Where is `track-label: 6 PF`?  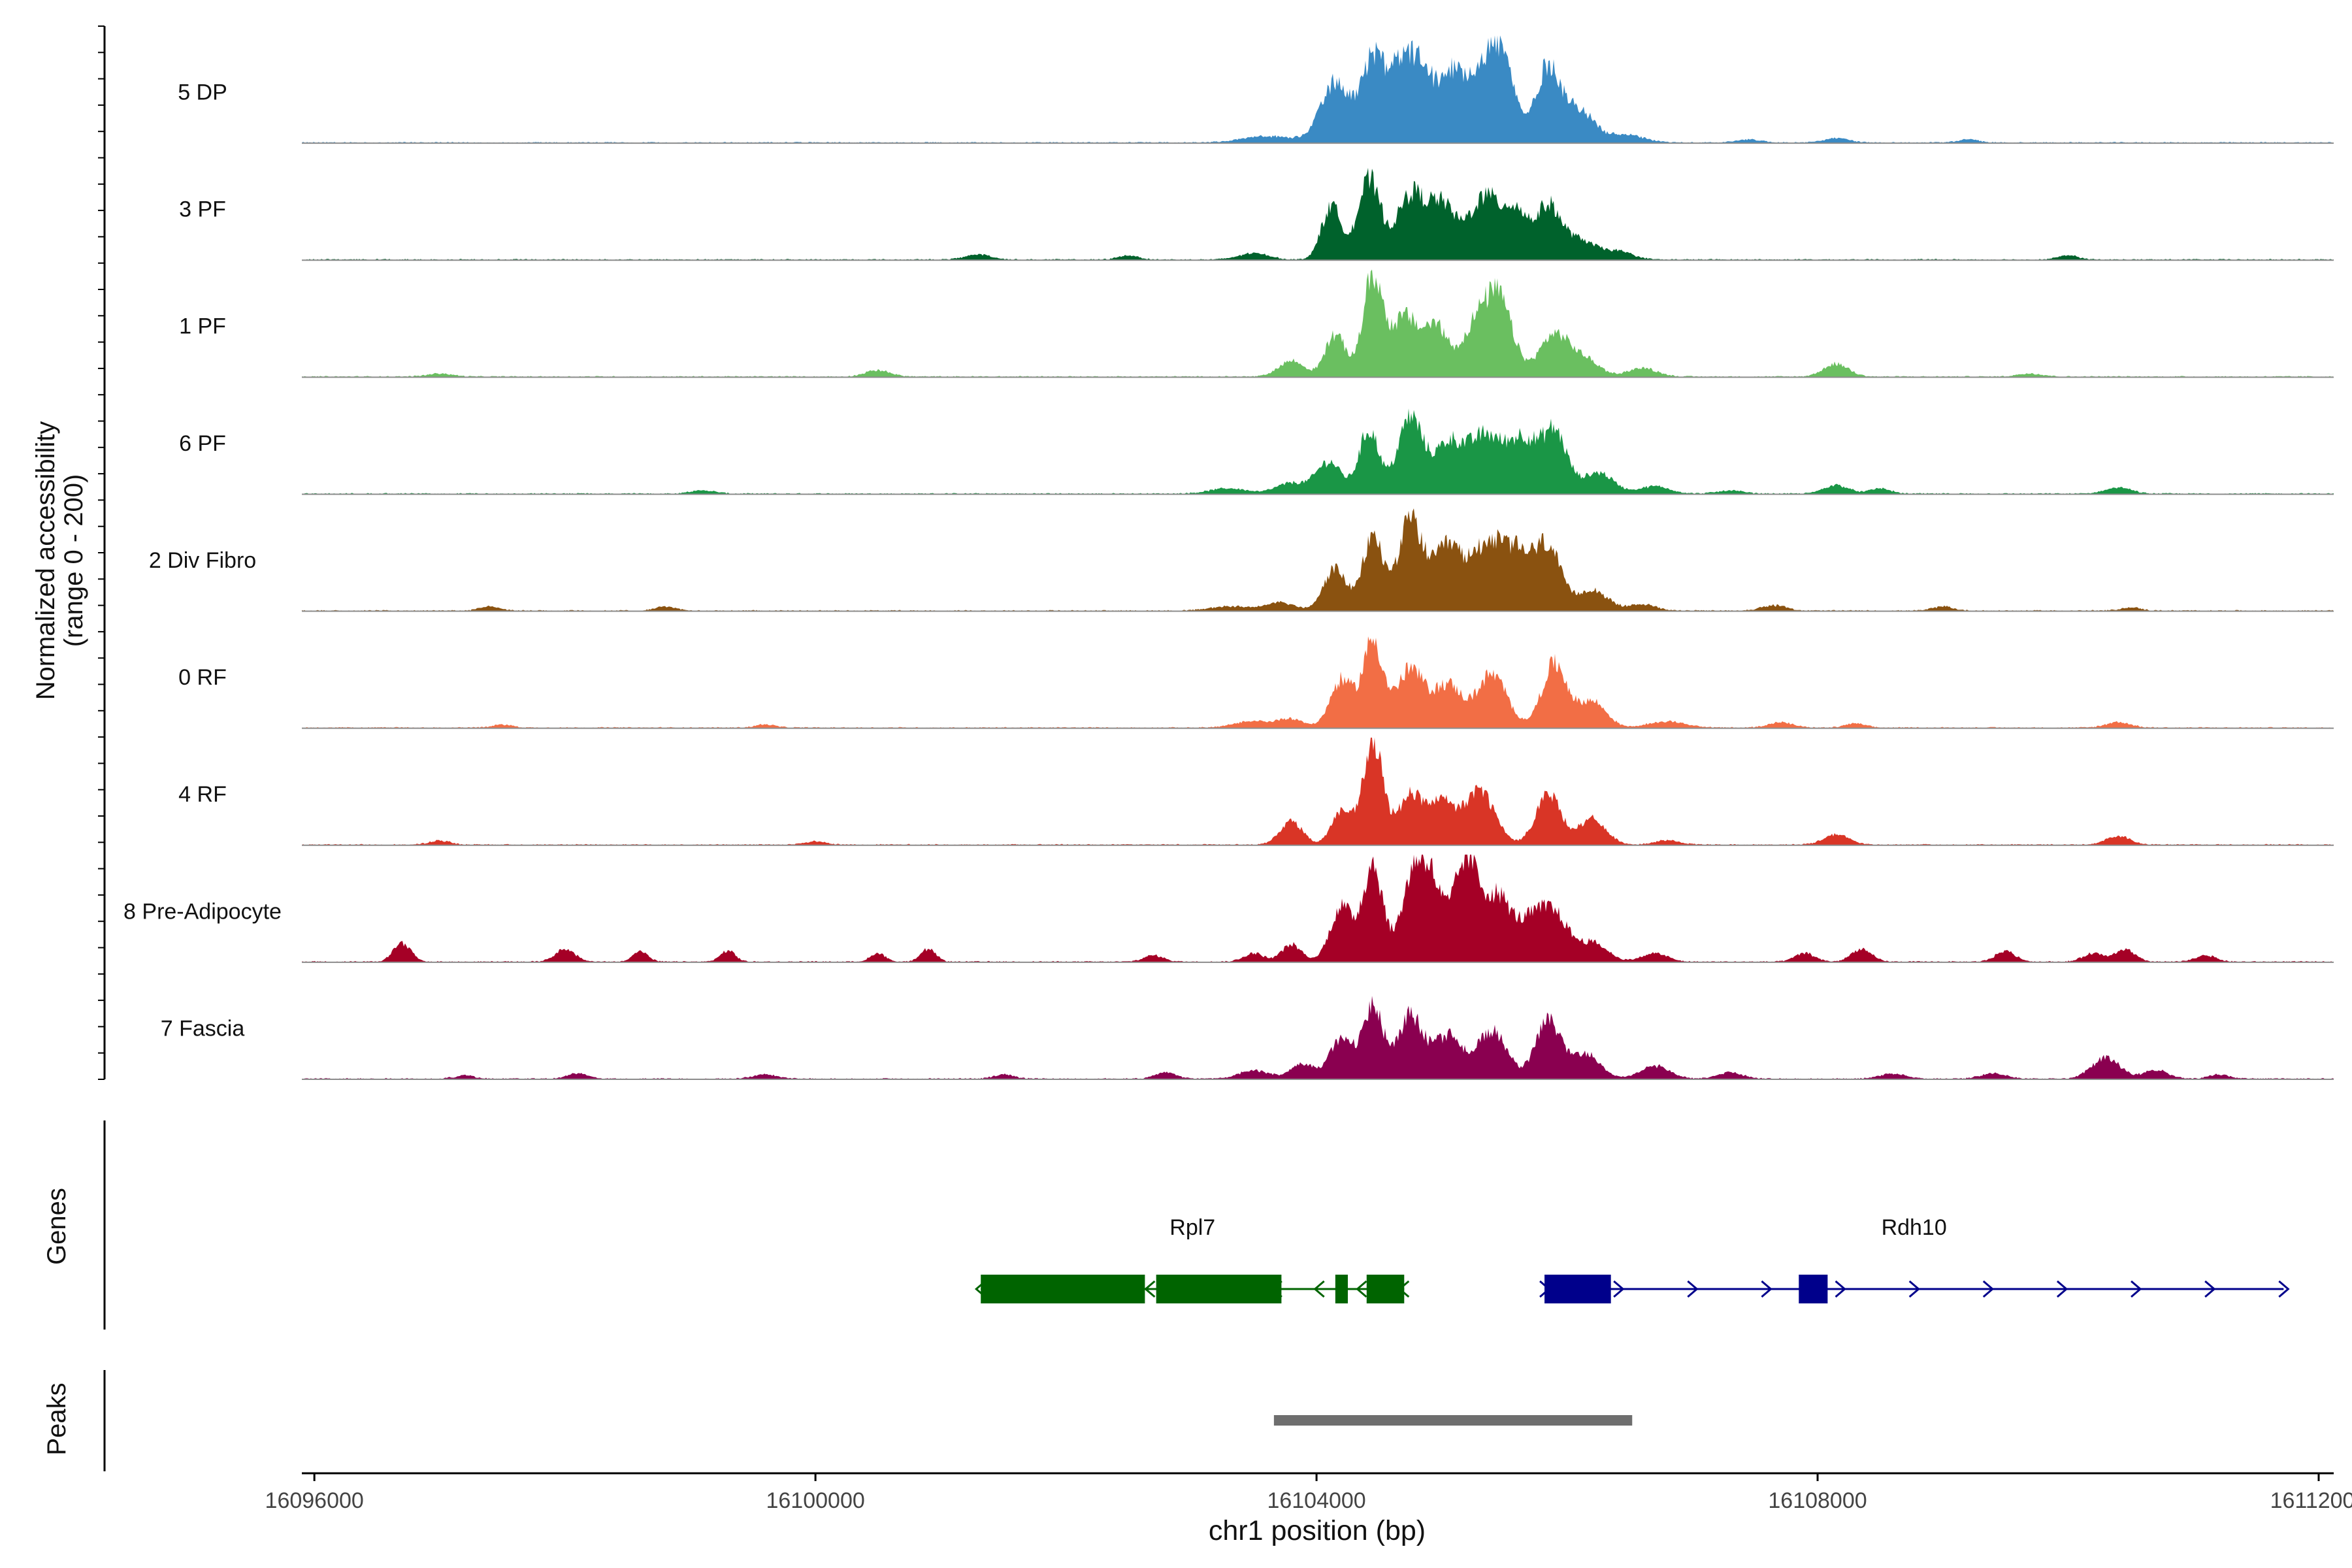 track-label: 6 PF is located at coordinates (202, 443).